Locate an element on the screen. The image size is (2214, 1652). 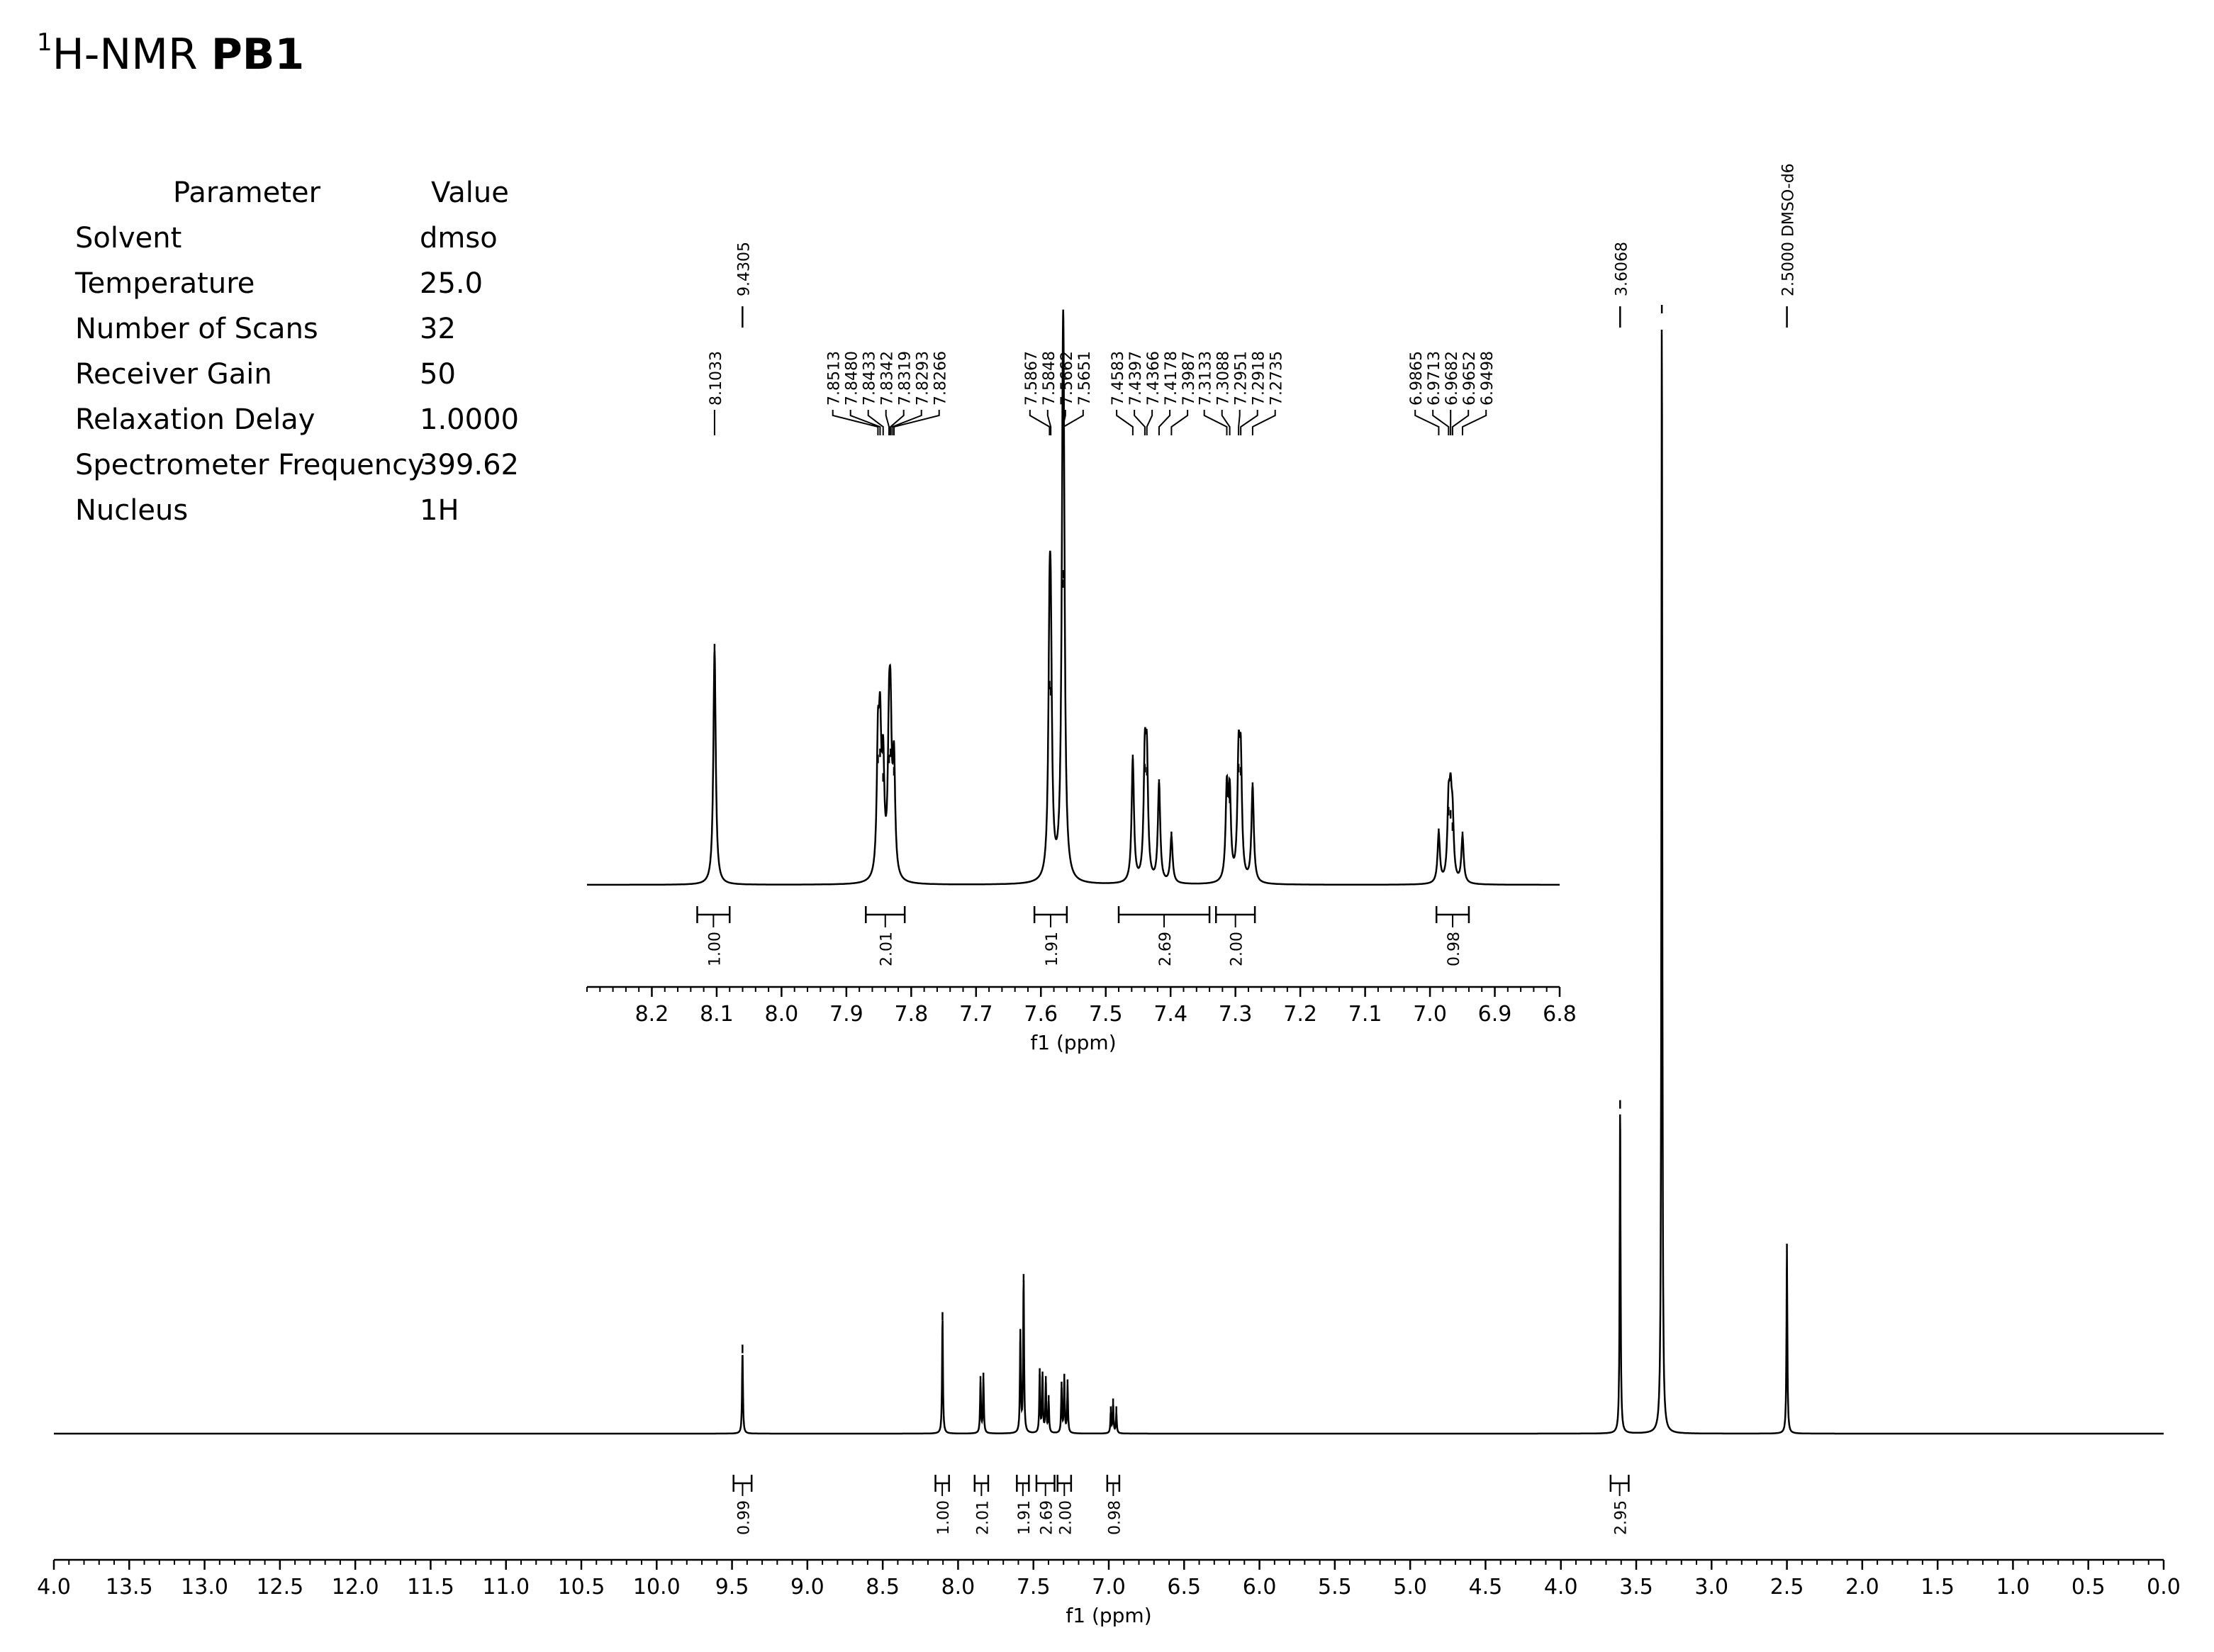
inset-peak-label: 7.8480 is located at coordinates (852, 378).